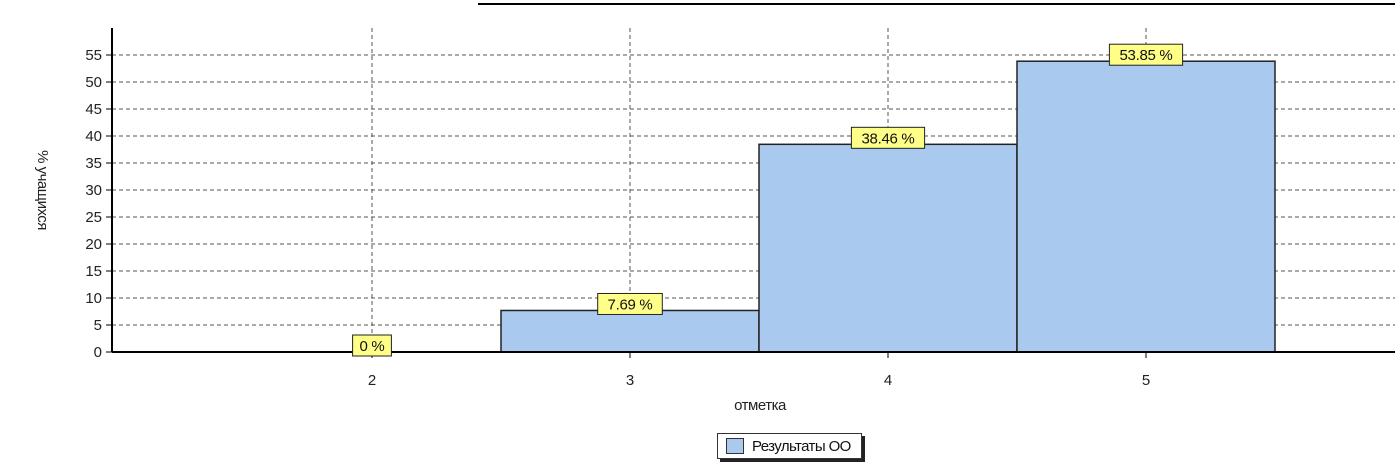 Image resolution: width=1395 pixels, height=465 pixels. What do you see at coordinates (888, 380) in the screenshot?
I see `x-tick-label: 4` at bounding box center [888, 380].